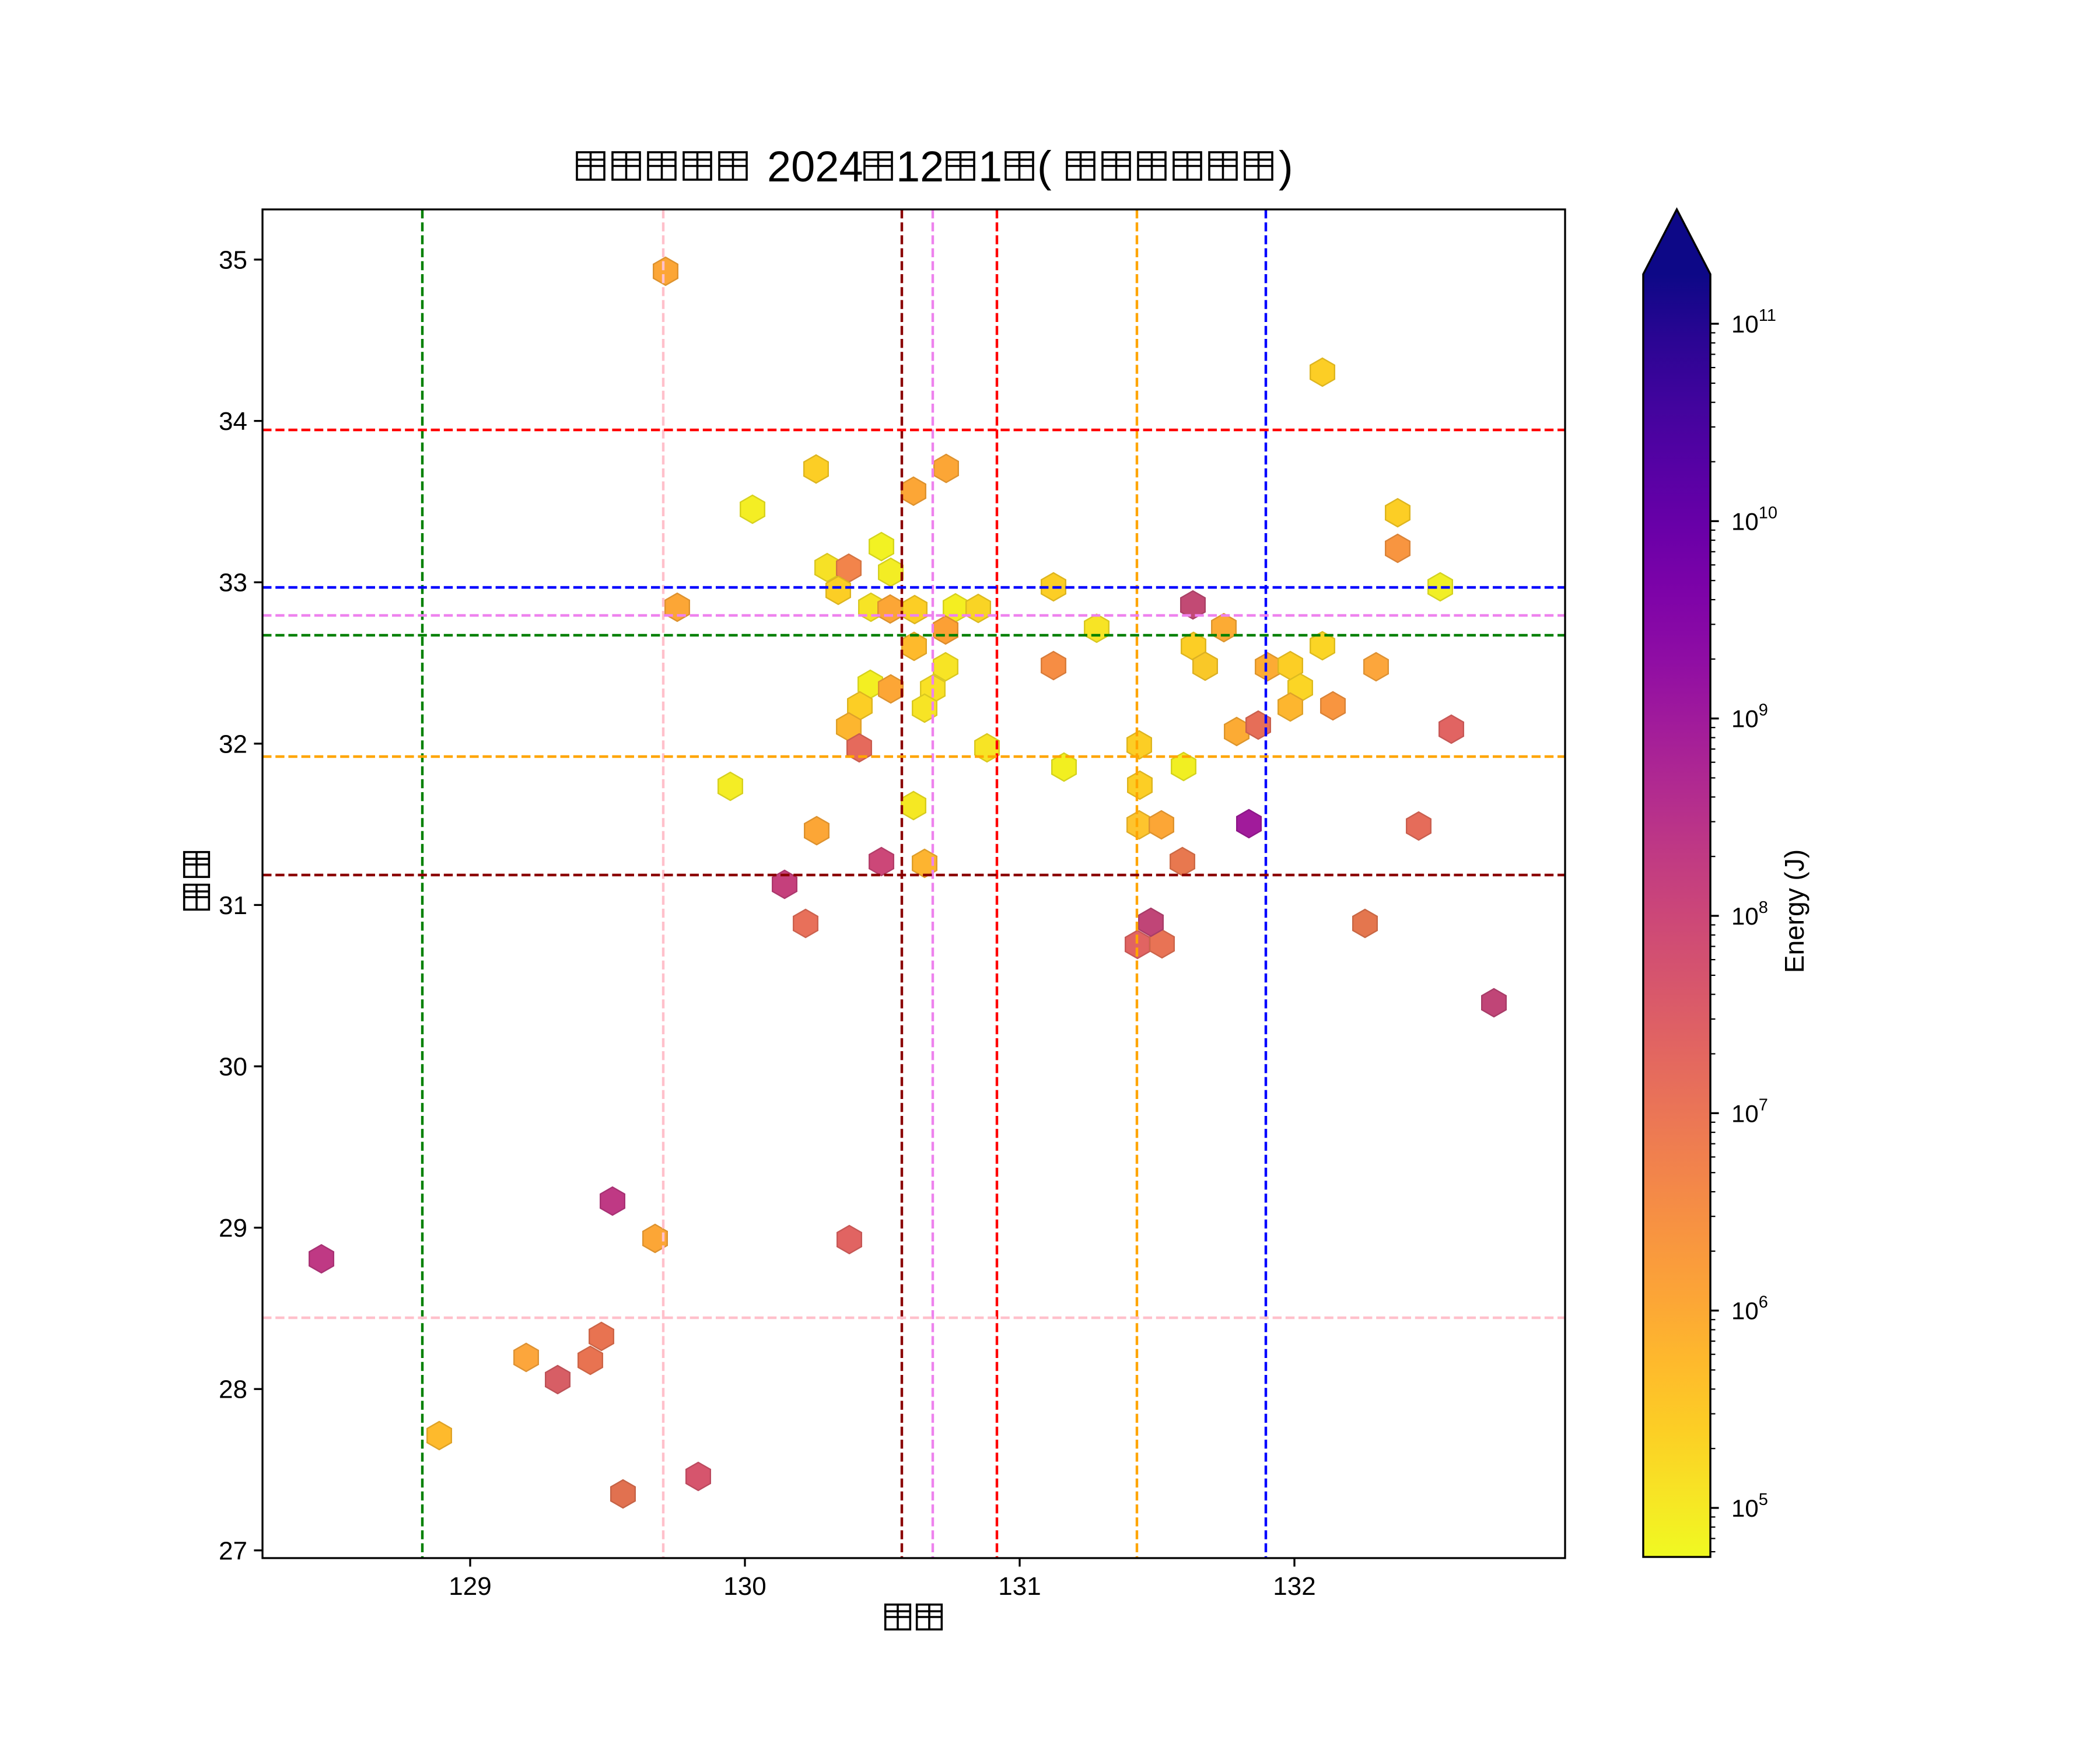 This screenshot has height=1750, width=2100. I want to click on svg-text: Energy (J), so click(1794, 911).